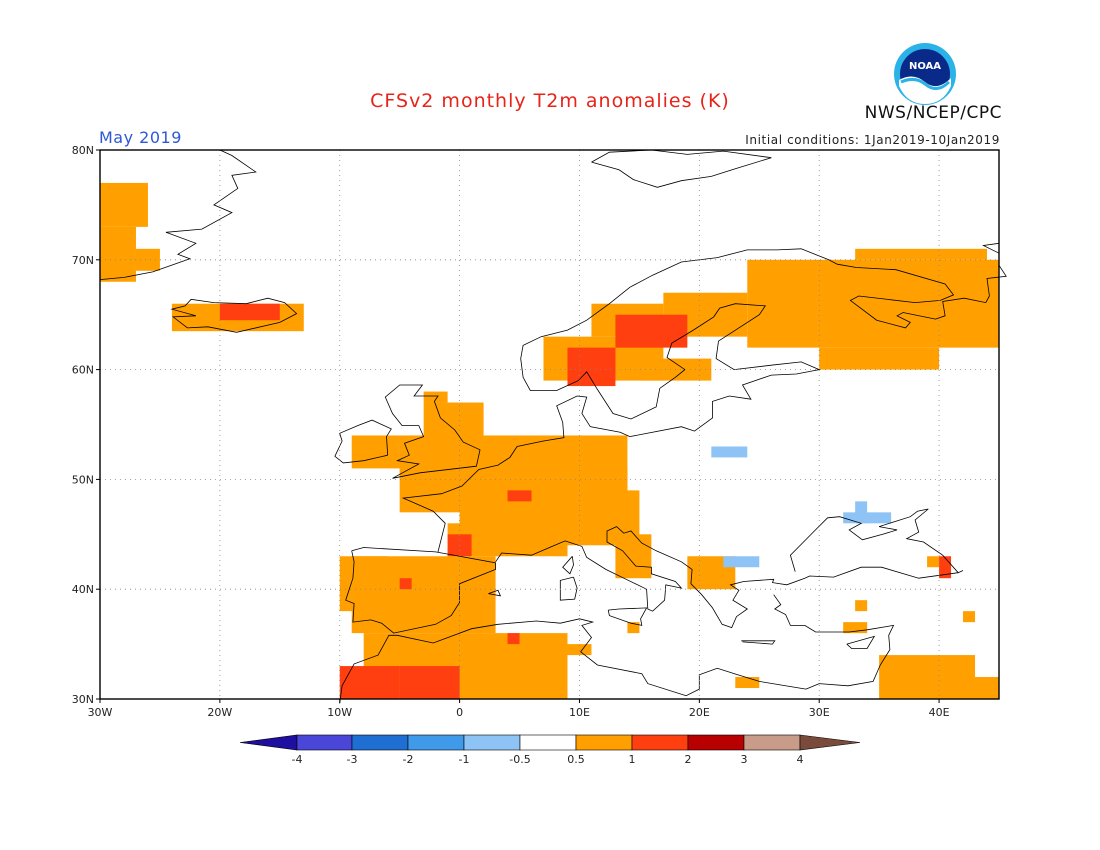 The width and height of the screenshot is (1100, 850). Describe the element at coordinates (925, 74) in the screenshot. I see `noaa-logo-icon: NOAA` at that location.